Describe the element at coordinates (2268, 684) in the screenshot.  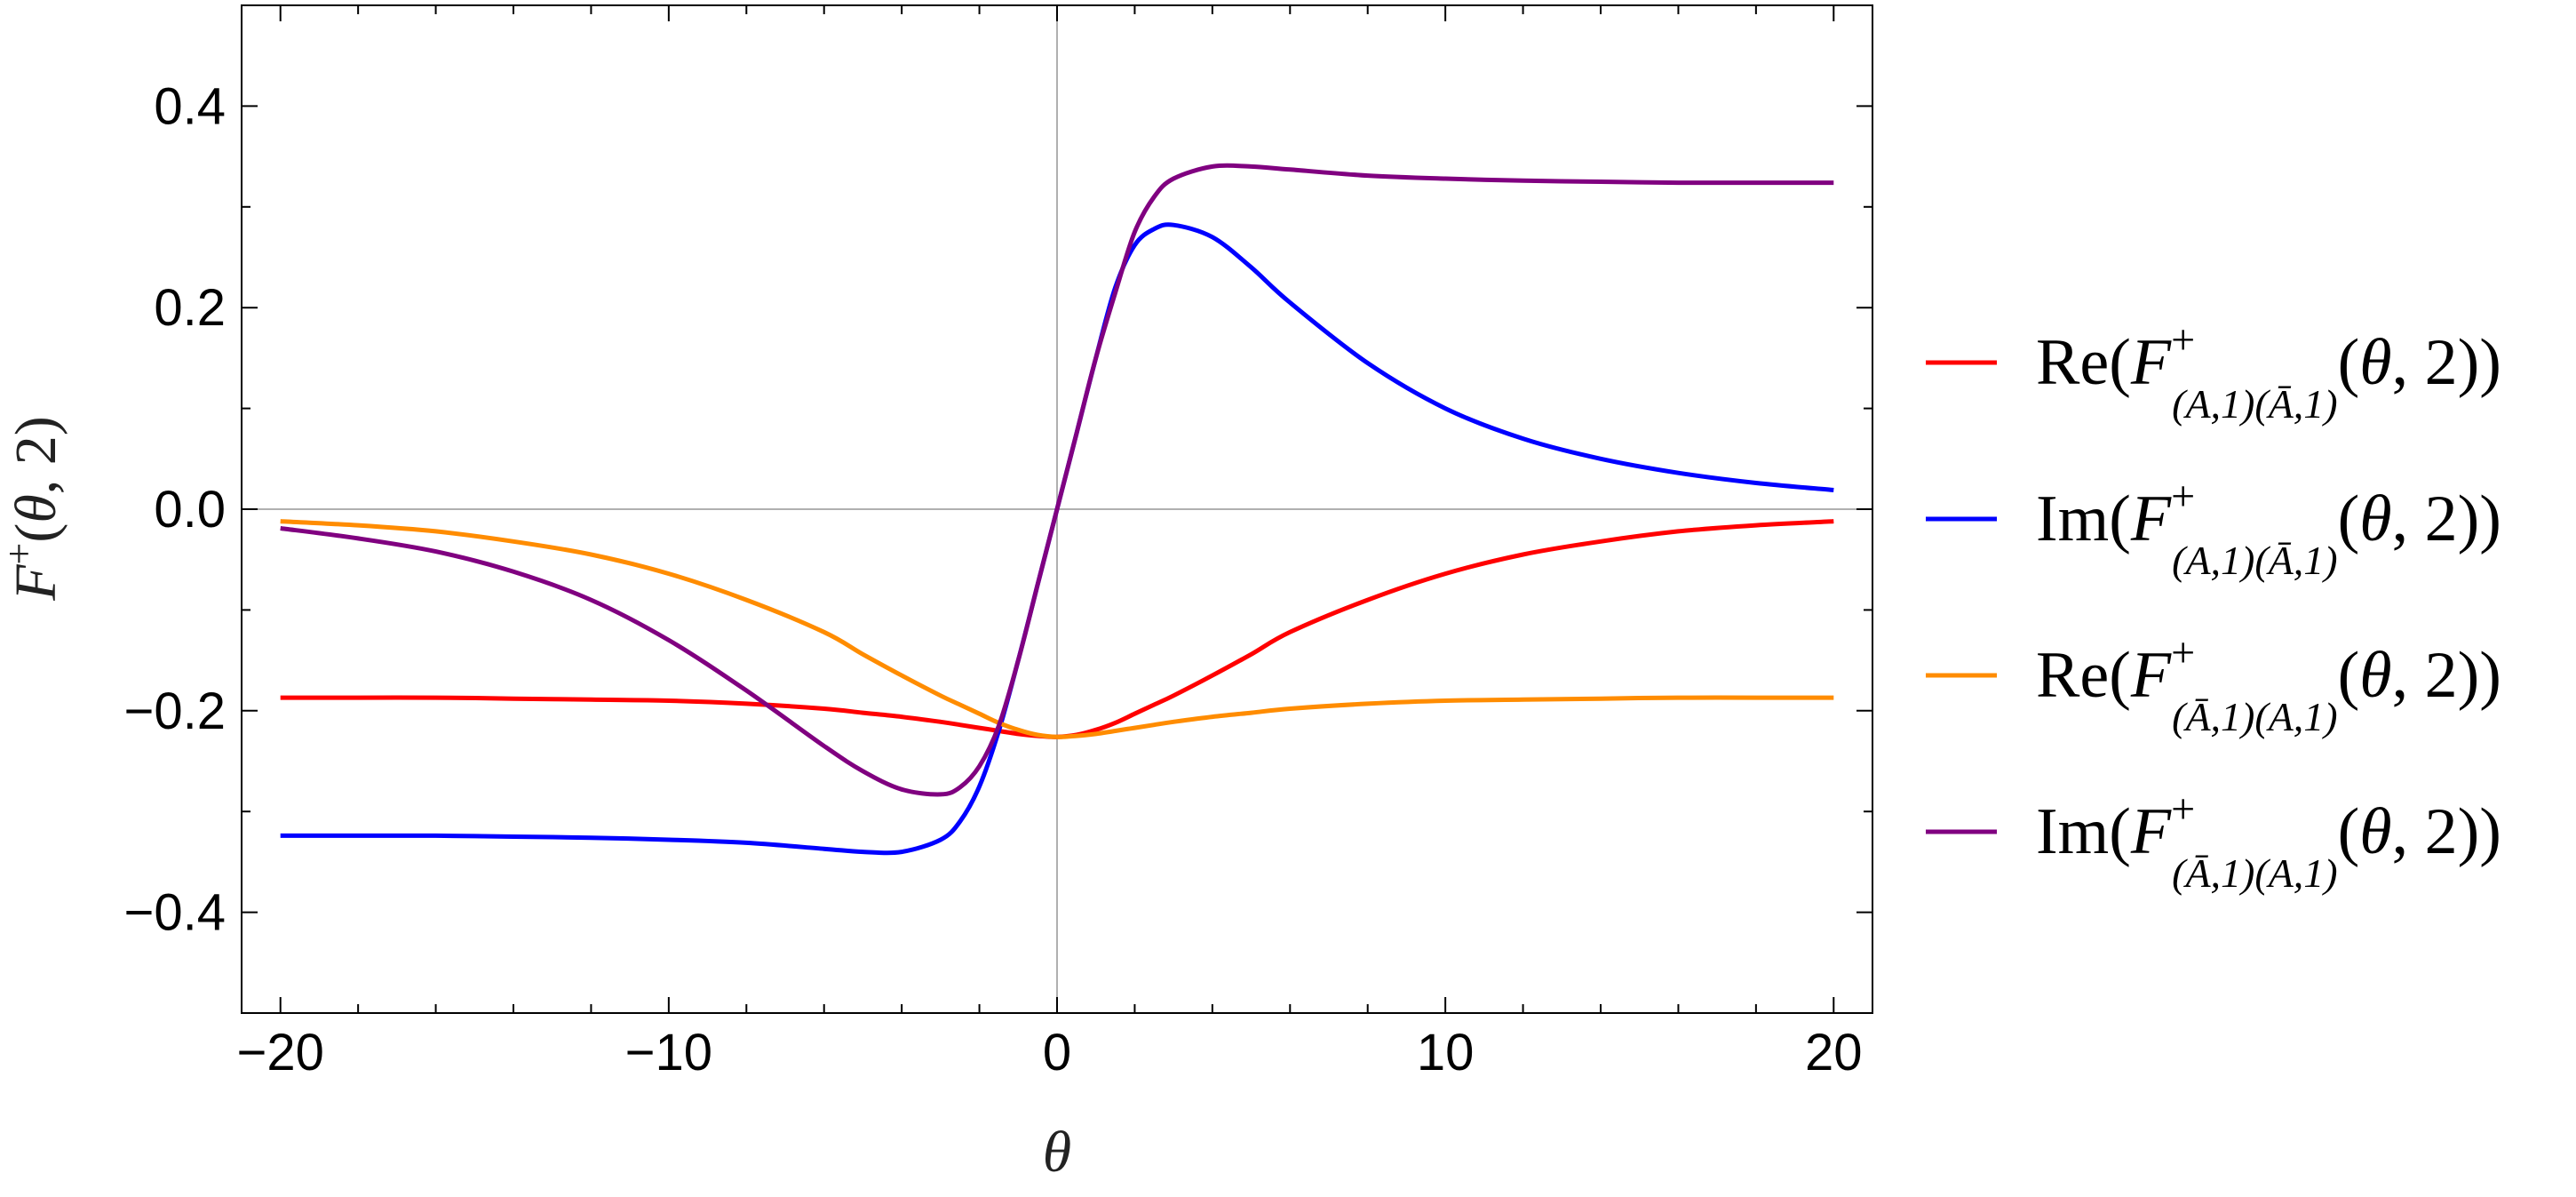
I see `series-re-abar-a-legend-label: Re(F+ (Ā,1)(A,1)(θ, 2))` at that location.